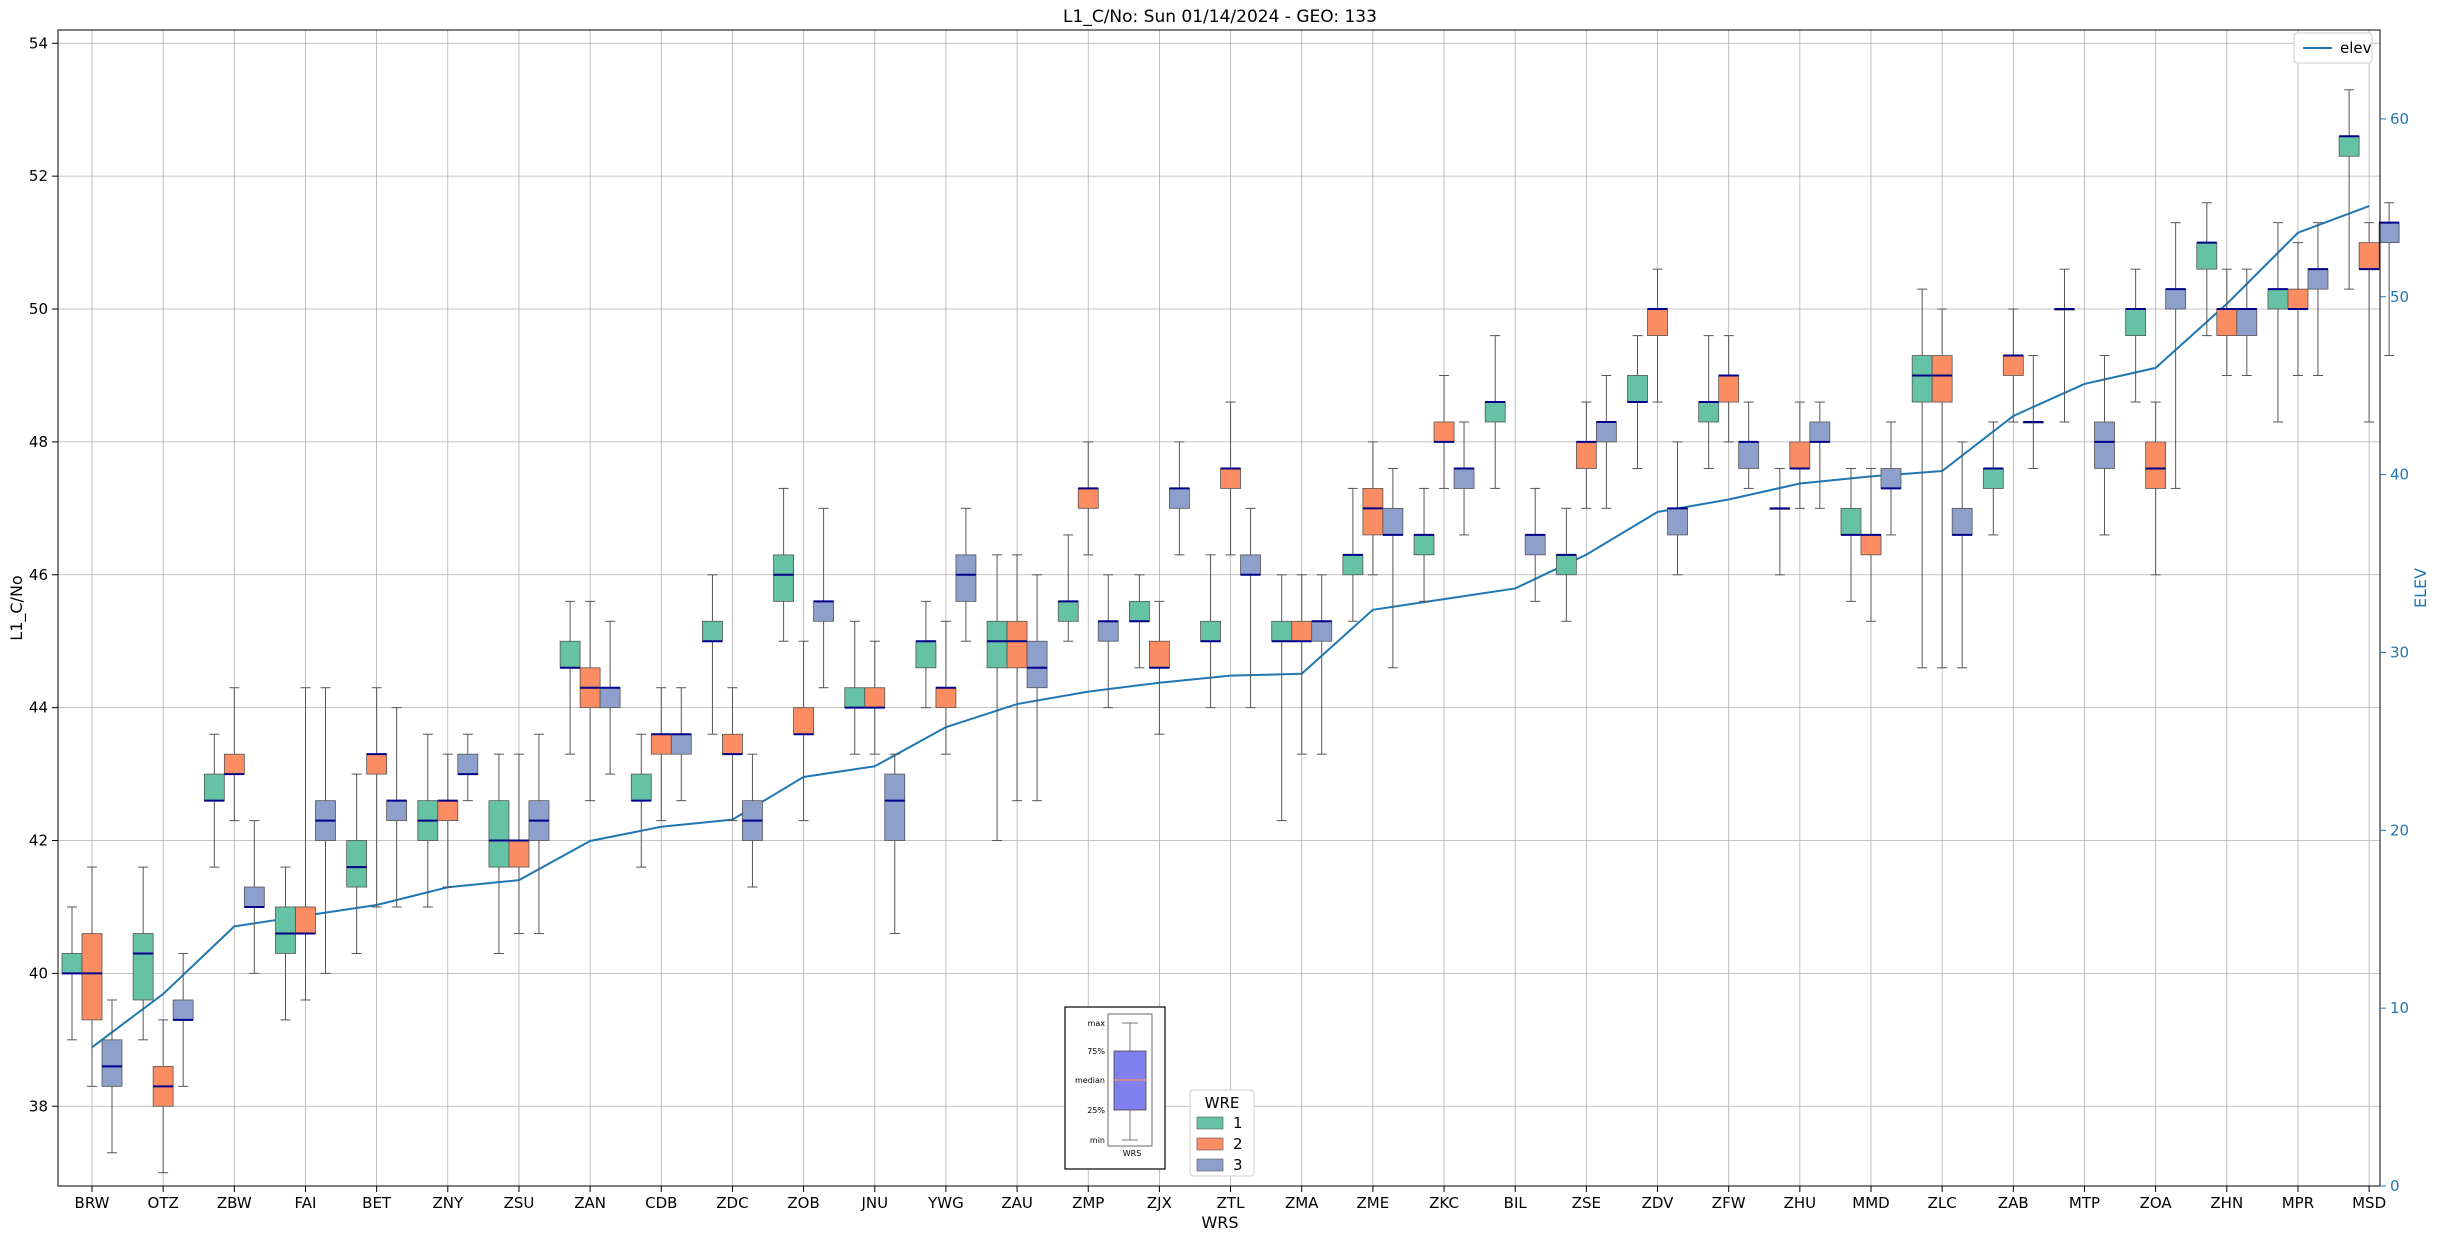 The image size is (2439, 1238). I want to click on box-zhn-wre1, so click(2207, 256).